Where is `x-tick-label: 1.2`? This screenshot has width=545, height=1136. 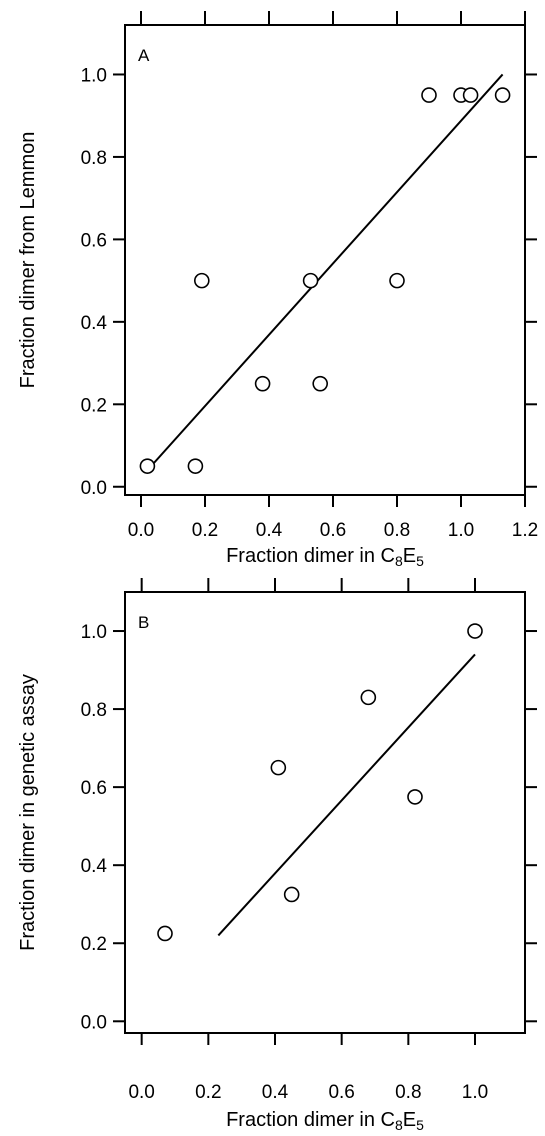
x-tick-label: 1.2 is located at coordinates (525, 530).